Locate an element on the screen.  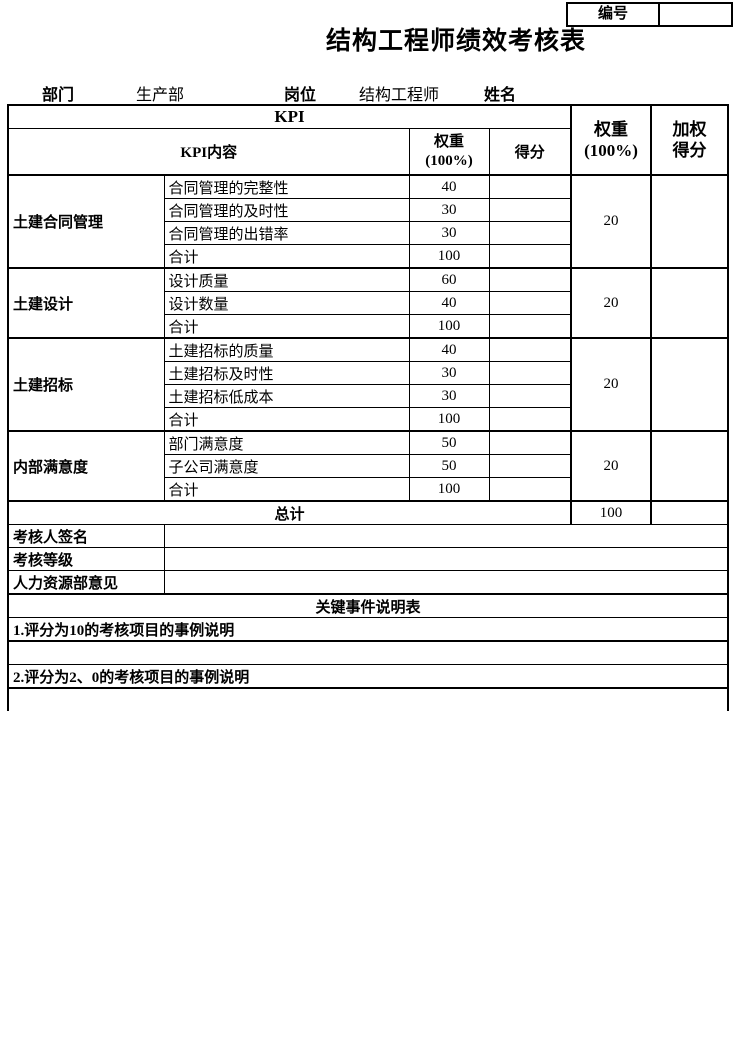
hr-opinion-row: 人力资源部意见 is located at coordinates (368, 582).